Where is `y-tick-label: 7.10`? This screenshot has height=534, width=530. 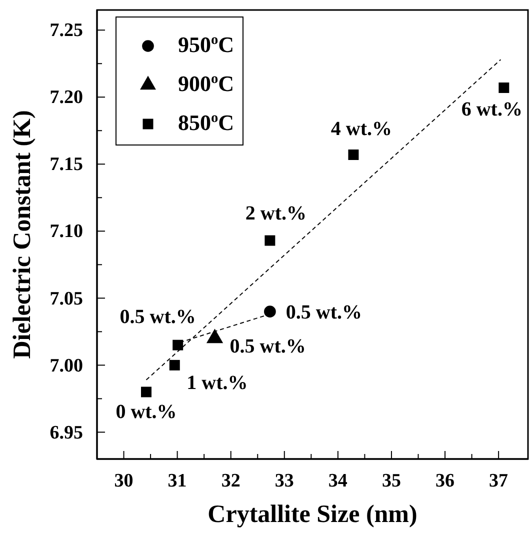 y-tick-label: 7.10 is located at coordinates (66, 231).